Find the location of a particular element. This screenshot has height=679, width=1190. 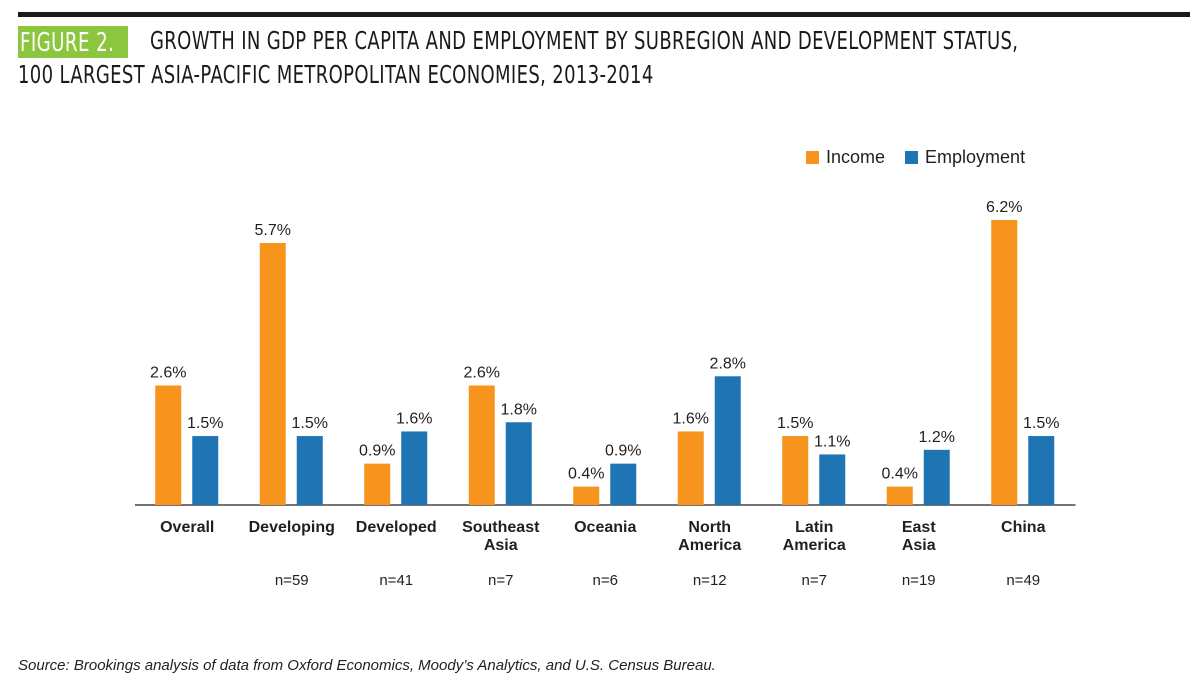

n-label-7: n=19 is located at coordinates (919, 580).